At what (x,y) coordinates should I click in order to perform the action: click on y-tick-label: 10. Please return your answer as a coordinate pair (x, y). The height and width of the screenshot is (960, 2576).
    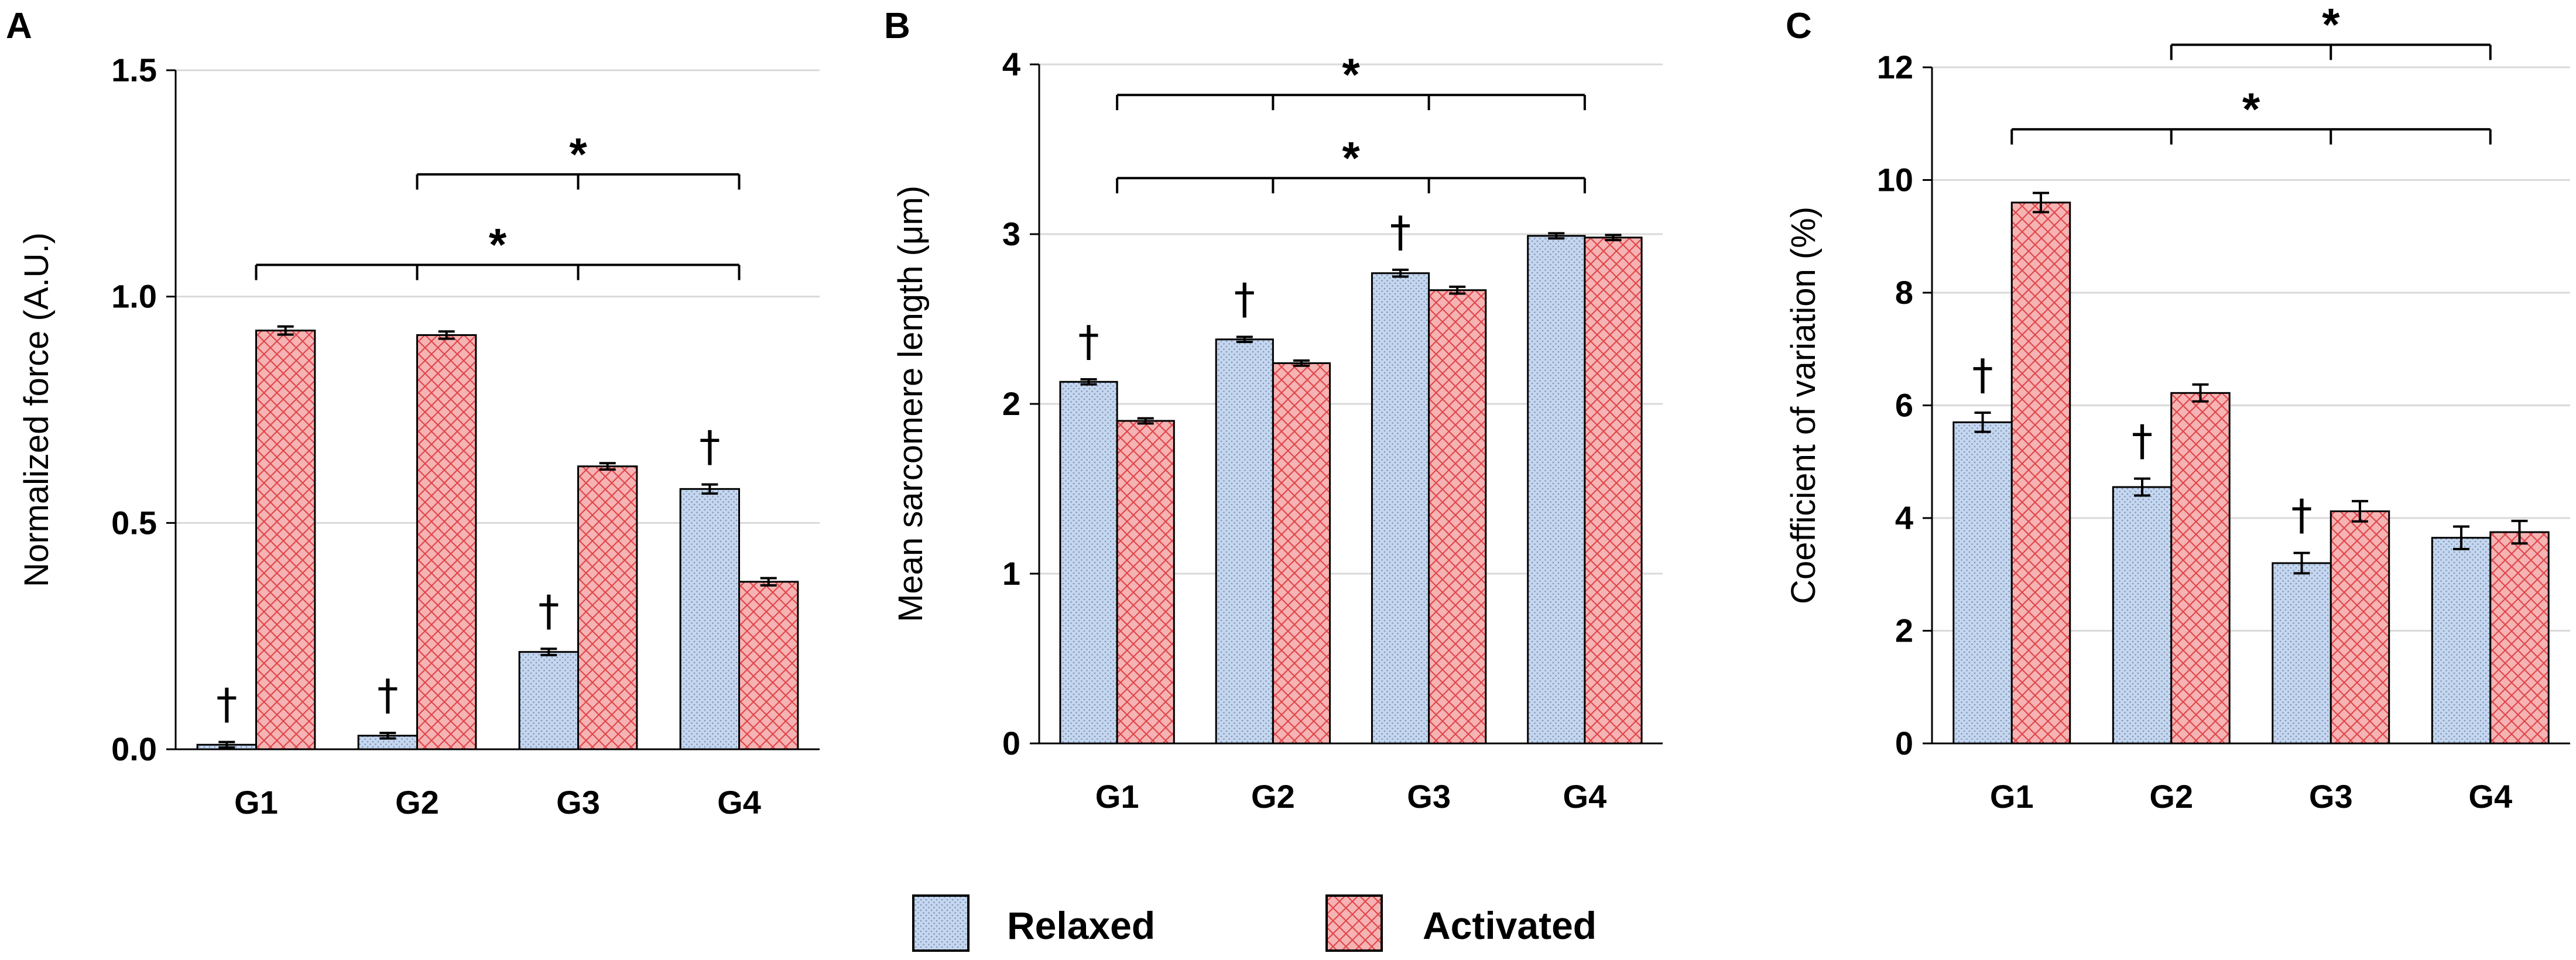
    Looking at the image, I should click on (1895, 180).